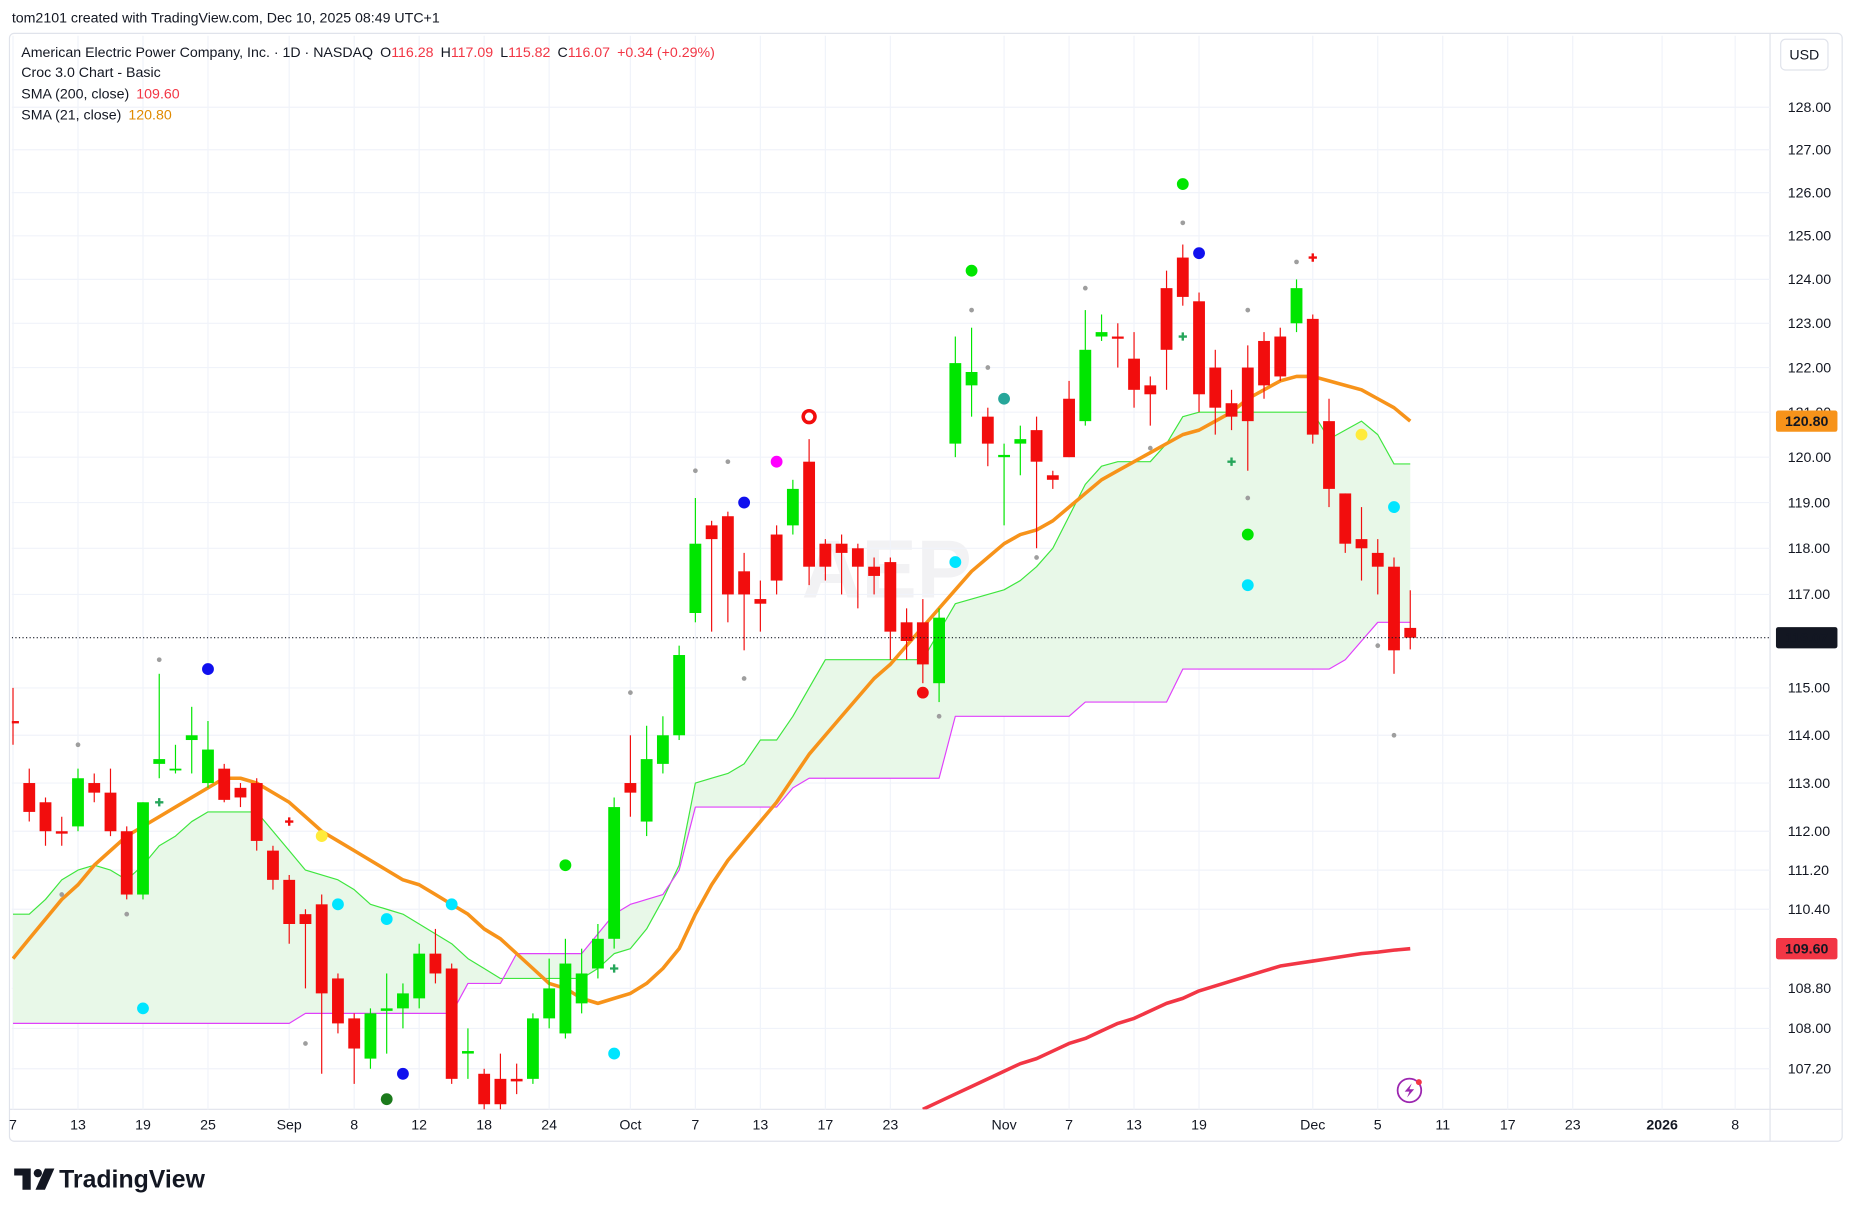  I want to click on y-tick-label: 124.00, so click(1809, 280).